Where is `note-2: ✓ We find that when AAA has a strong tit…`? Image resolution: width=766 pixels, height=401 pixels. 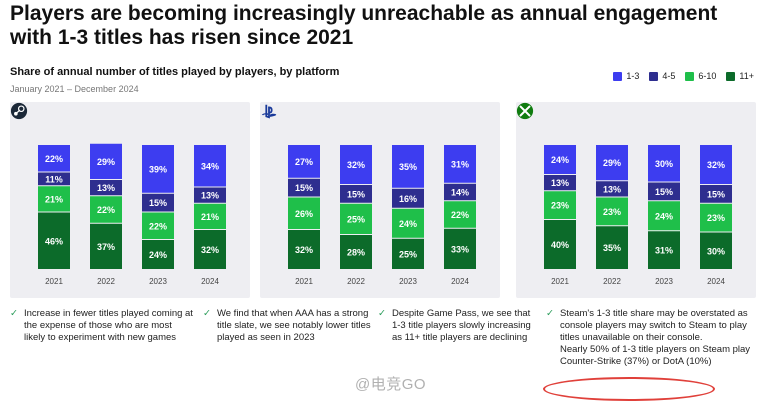
note-2: ✓ We find that when AAA has a strong tit… is located at coordinates (288, 326).